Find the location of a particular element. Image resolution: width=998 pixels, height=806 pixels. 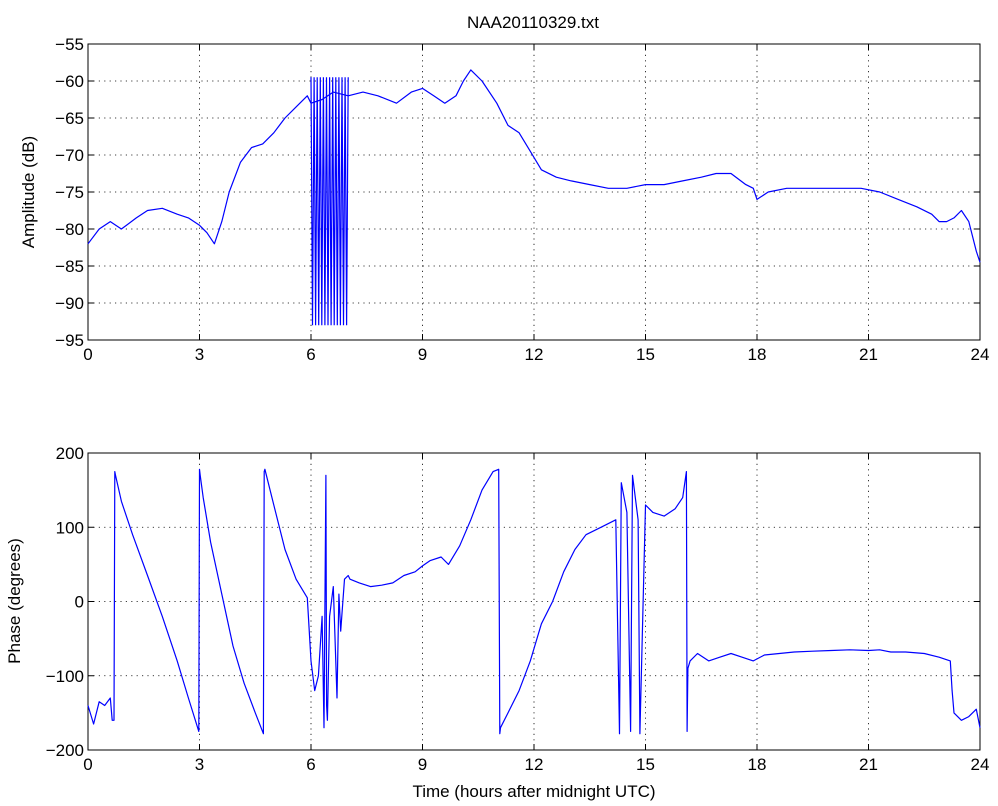

chart-title: NAA20110329.txt is located at coordinates (533, 22).